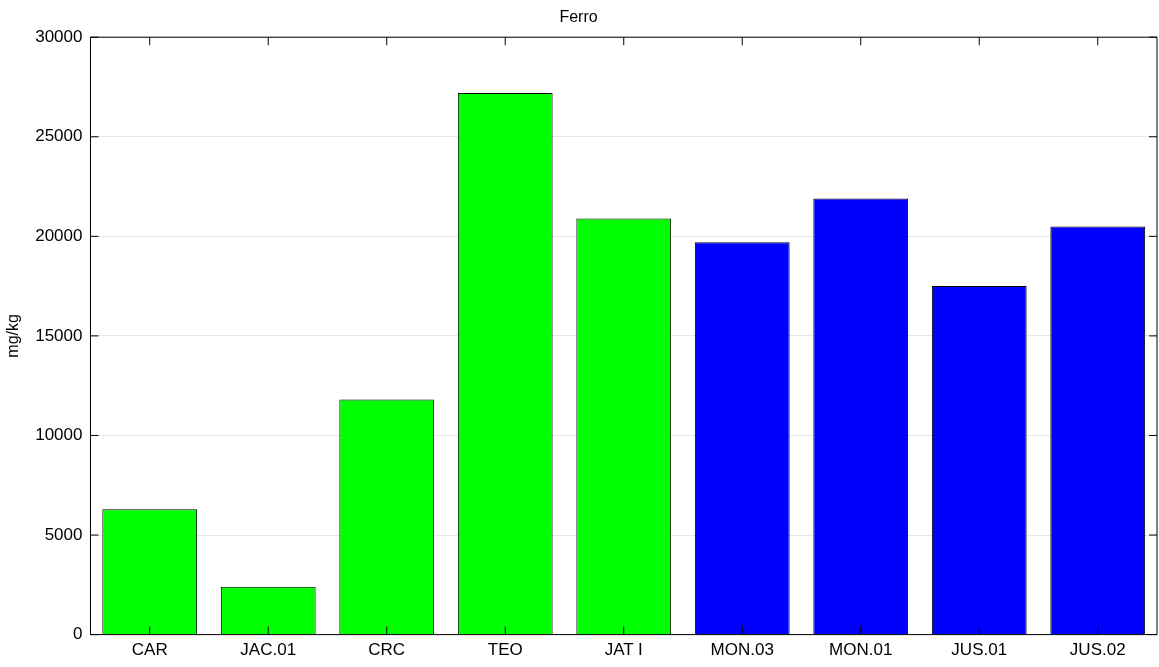 This screenshot has width=1159, height=667. What do you see at coordinates (1097, 650) in the screenshot?
I see `x-tick-label: JUS.02` at bounding box center [1097, 650].